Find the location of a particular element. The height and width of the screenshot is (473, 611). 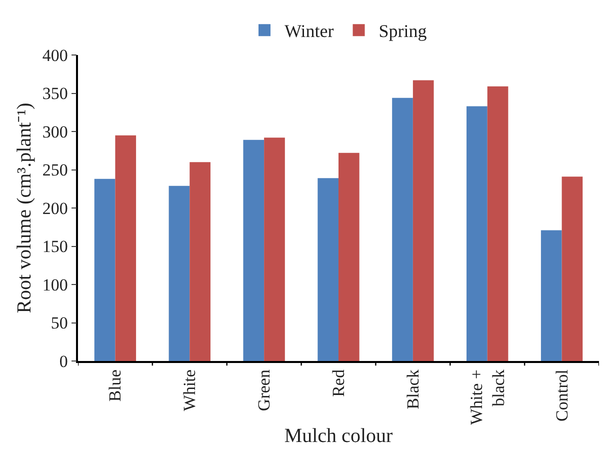

y-tick-label: 100 is located at coordinates (55, 284).